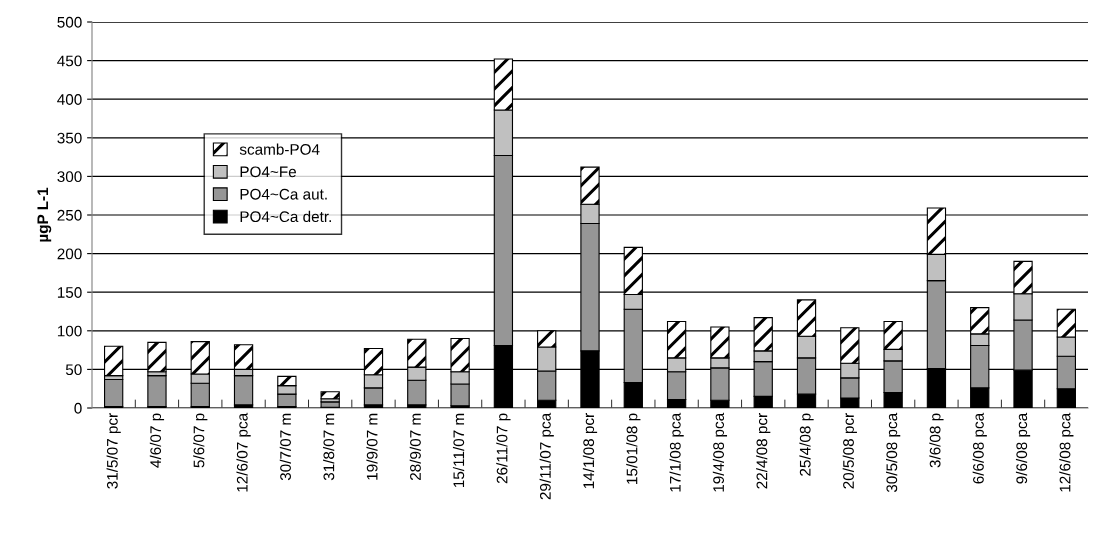  What do you see at coordinates (1066, 452) in the screenshot?
I see `x-tick-label: 12/6/08 pca` at bounding box center [1066, 452].